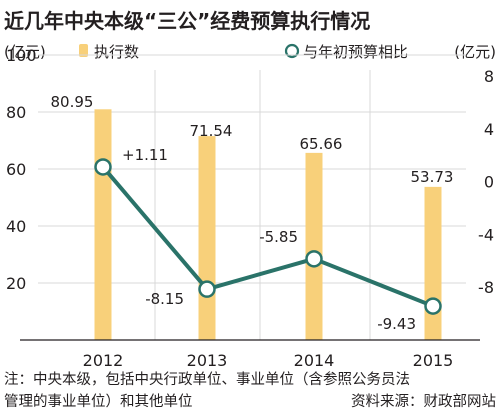  I want to click on right-tick-label: -8, so click(486, 287).